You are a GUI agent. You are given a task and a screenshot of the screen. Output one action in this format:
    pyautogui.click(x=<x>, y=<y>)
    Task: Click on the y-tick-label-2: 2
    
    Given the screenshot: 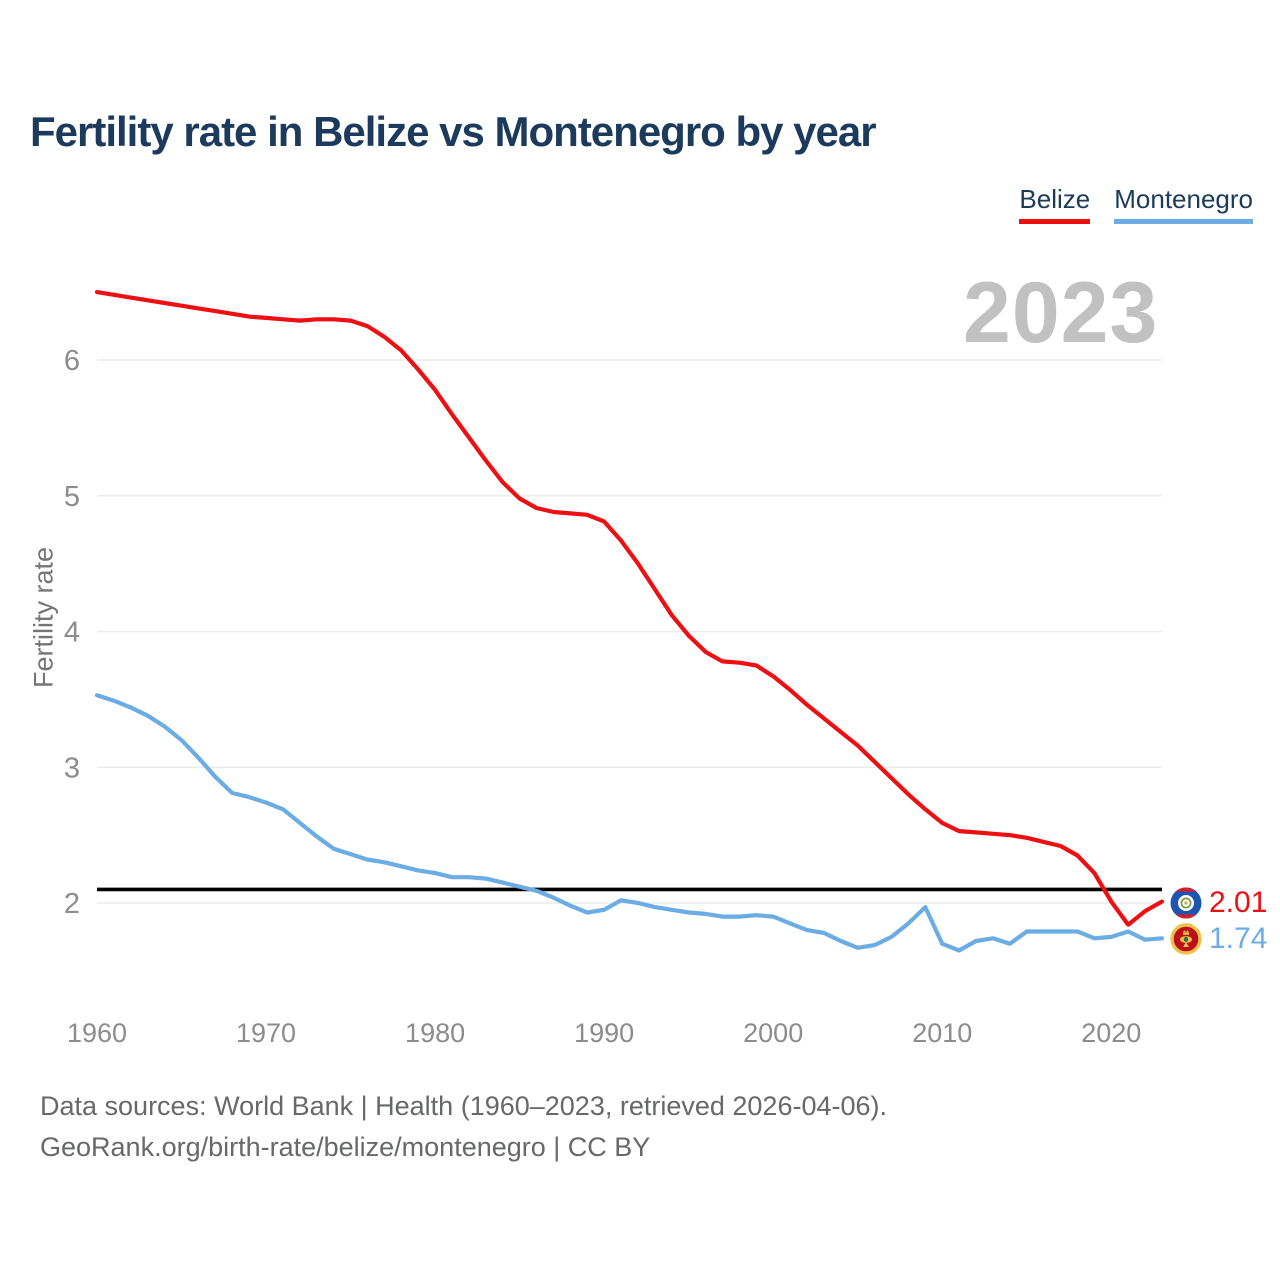 What is the action you would take?
    pyautogui.click(x=72, y=904)
    